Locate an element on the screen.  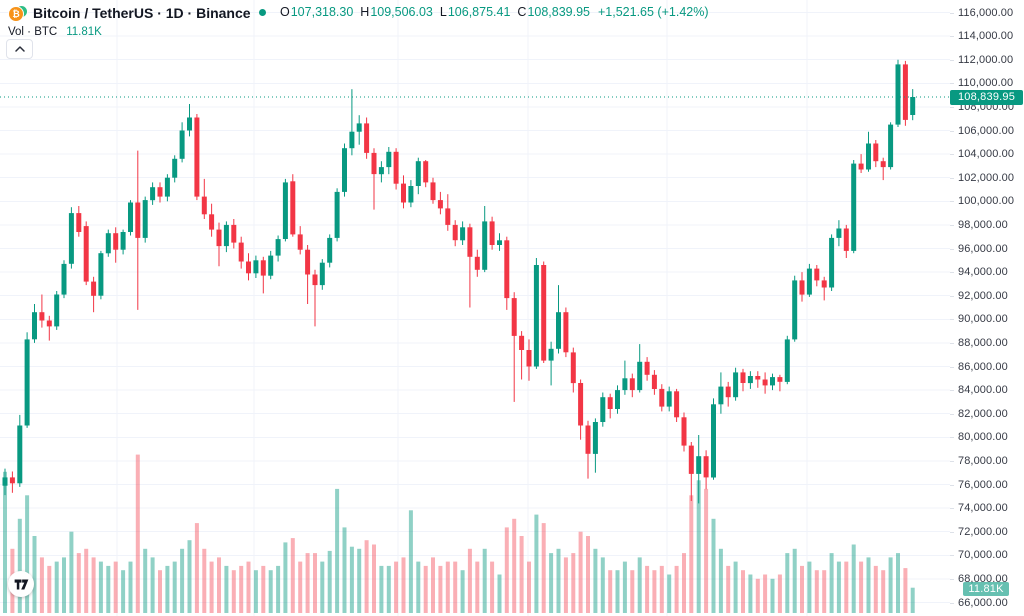
tradingview-logo is located at coordinates (21, 584).